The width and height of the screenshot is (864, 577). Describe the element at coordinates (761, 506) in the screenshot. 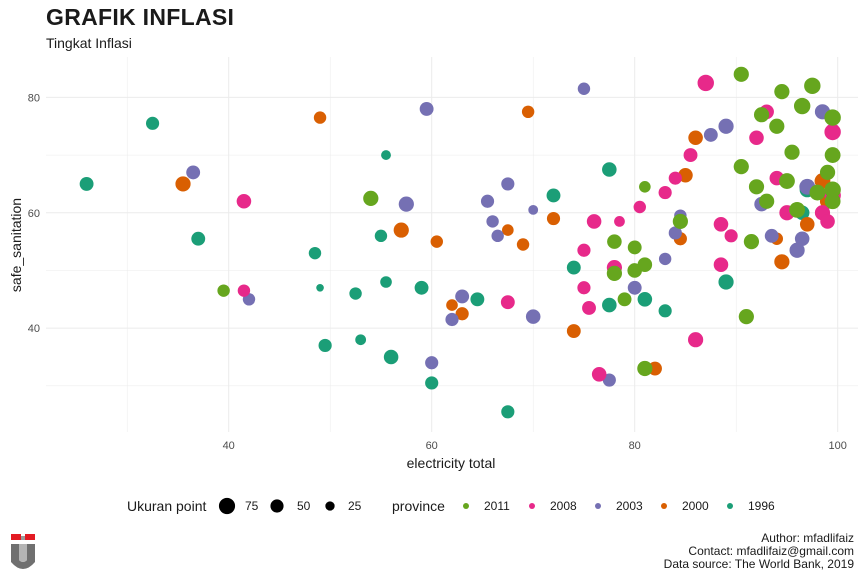

I see `color-legend-label: 1996` at that location.